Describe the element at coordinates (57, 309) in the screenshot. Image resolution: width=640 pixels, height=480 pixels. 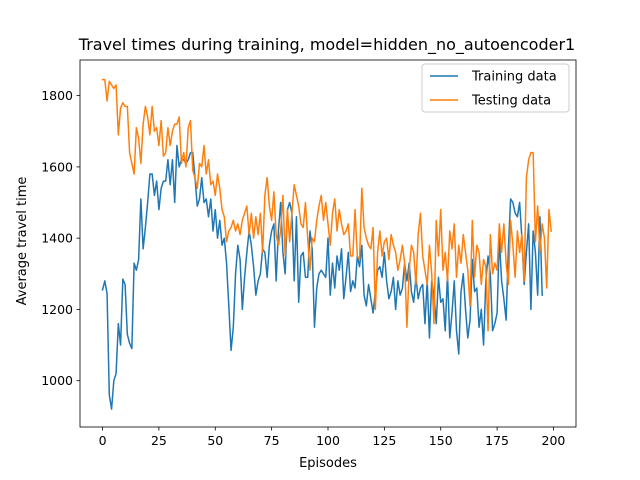
I see `y-tick-label: 1200` at that location.